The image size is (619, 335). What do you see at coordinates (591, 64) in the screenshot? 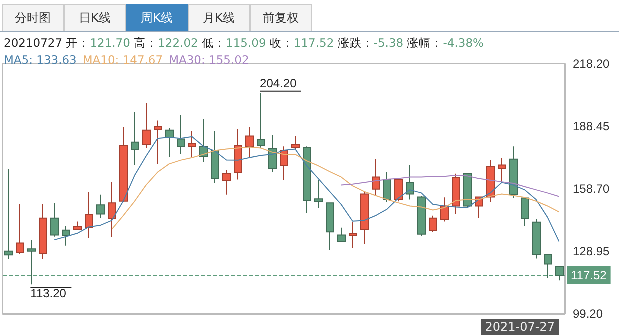
I see `y-tick-label: 218.20` at bounding box center [591, 64].